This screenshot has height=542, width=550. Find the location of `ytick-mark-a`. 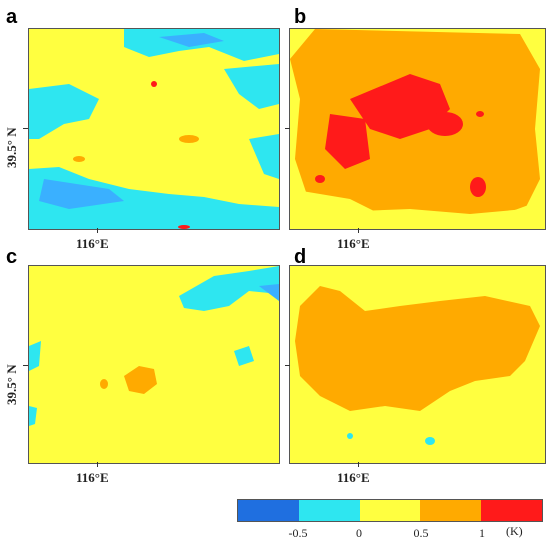

ytick-mark-a is located at coordinates (25, 128).